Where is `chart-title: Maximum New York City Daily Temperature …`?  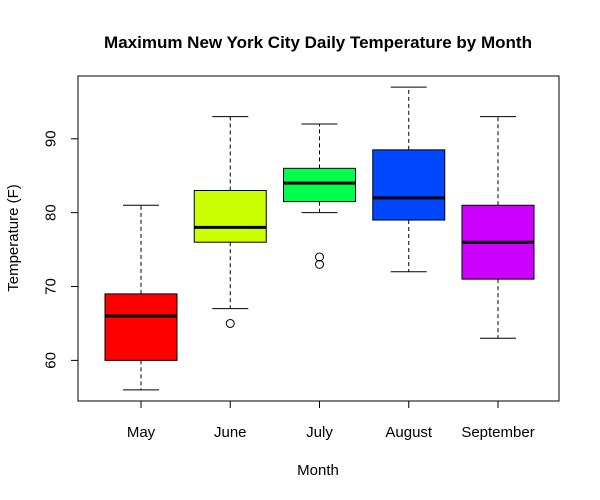
chart-title: Maximum New York City Daily Temperature … is located at coordinates (318, 42).